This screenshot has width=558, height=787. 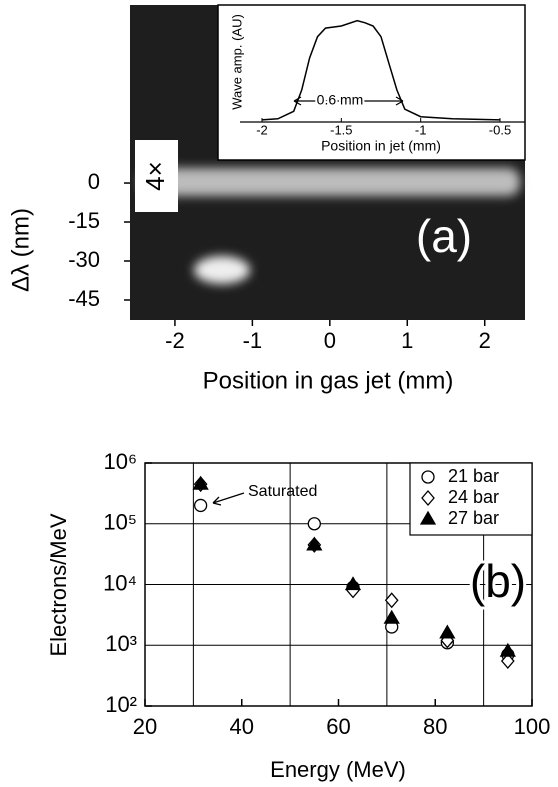 I want to click on x-tick-label: 20, so click(x=145, y=726).